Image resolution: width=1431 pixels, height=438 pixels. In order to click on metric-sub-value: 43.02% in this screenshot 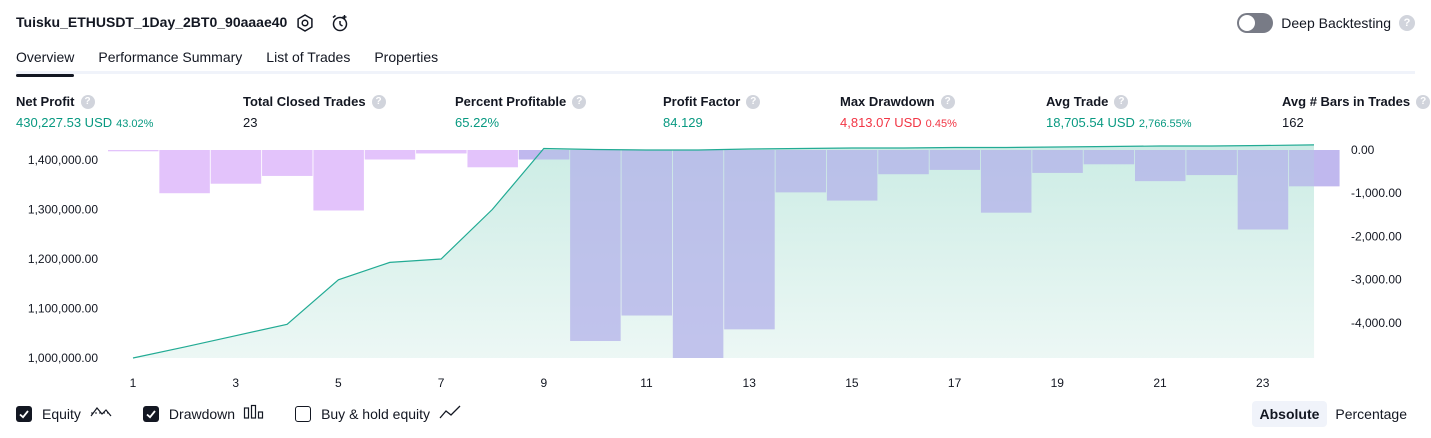, I will do `click(135, 124)`.